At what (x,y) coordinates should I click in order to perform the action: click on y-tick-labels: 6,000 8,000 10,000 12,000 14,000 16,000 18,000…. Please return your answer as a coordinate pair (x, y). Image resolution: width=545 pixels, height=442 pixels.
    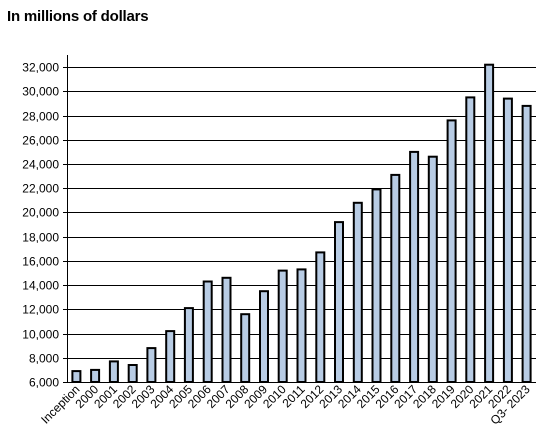
    Looking at the image, I should click on (40, 225).